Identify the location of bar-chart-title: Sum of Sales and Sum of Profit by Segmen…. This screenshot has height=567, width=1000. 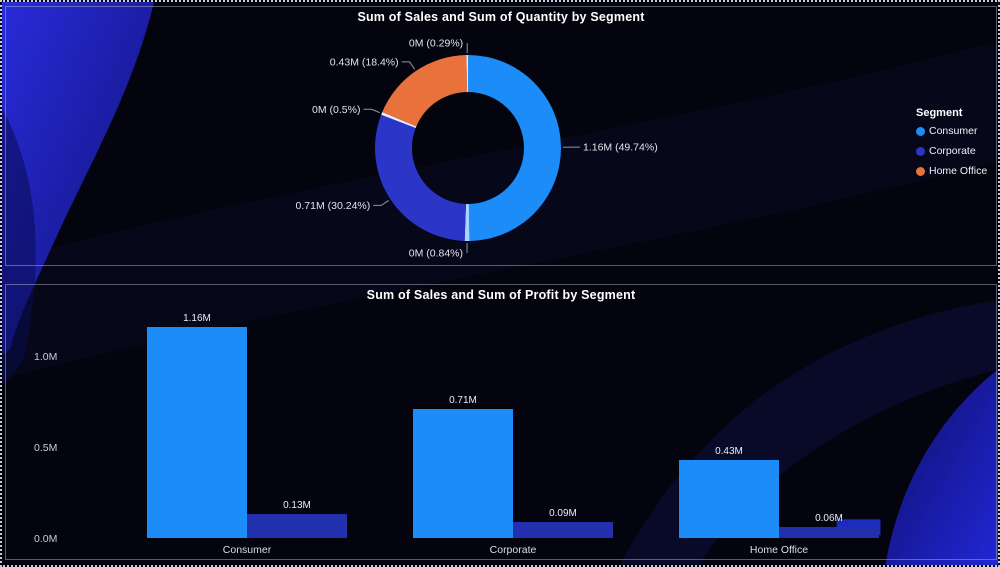
(501, 295).